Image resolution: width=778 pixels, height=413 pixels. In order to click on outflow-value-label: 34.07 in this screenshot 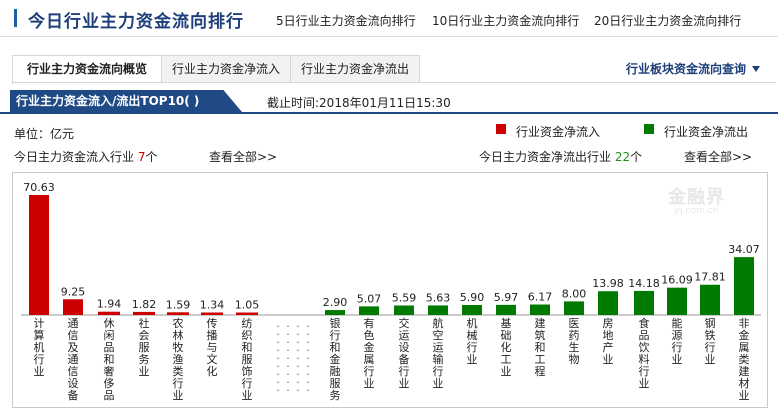, I will do `click(744, 249)`.